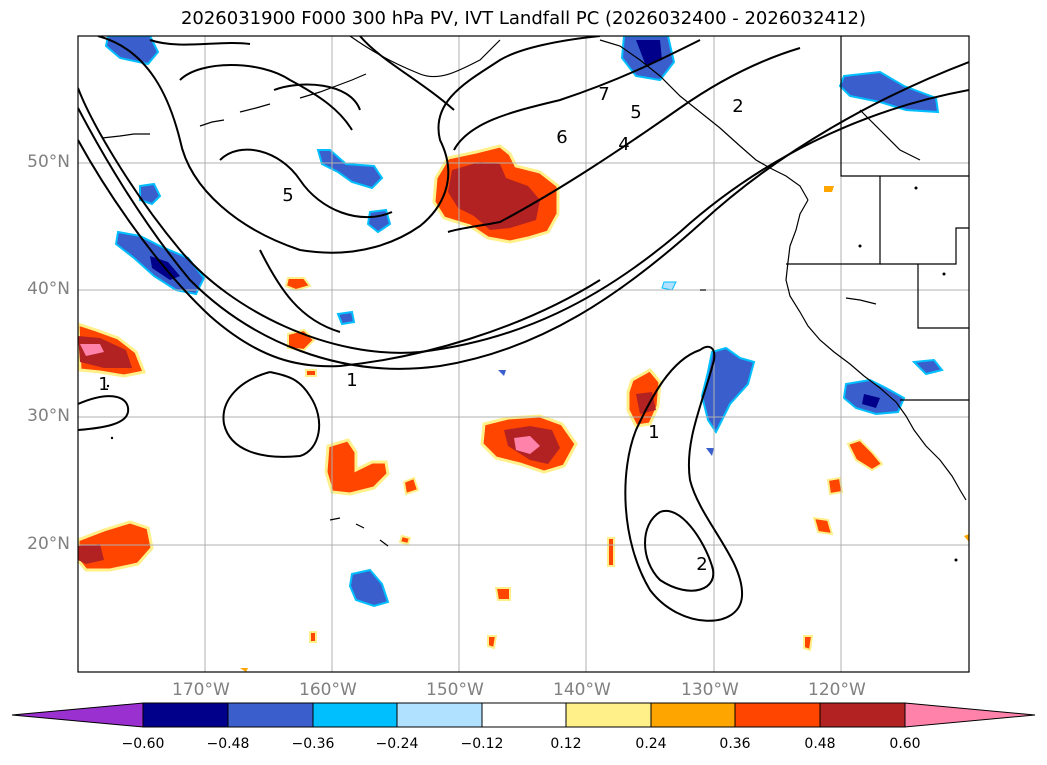  I want to click on colorbar-tick-label: −0.48, so click(228, 744).